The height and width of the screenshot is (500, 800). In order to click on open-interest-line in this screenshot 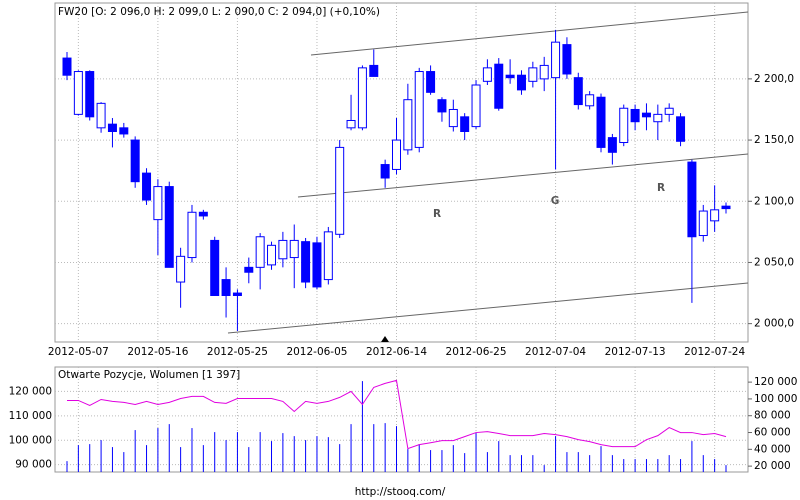, I will do `click(397, 414)`.